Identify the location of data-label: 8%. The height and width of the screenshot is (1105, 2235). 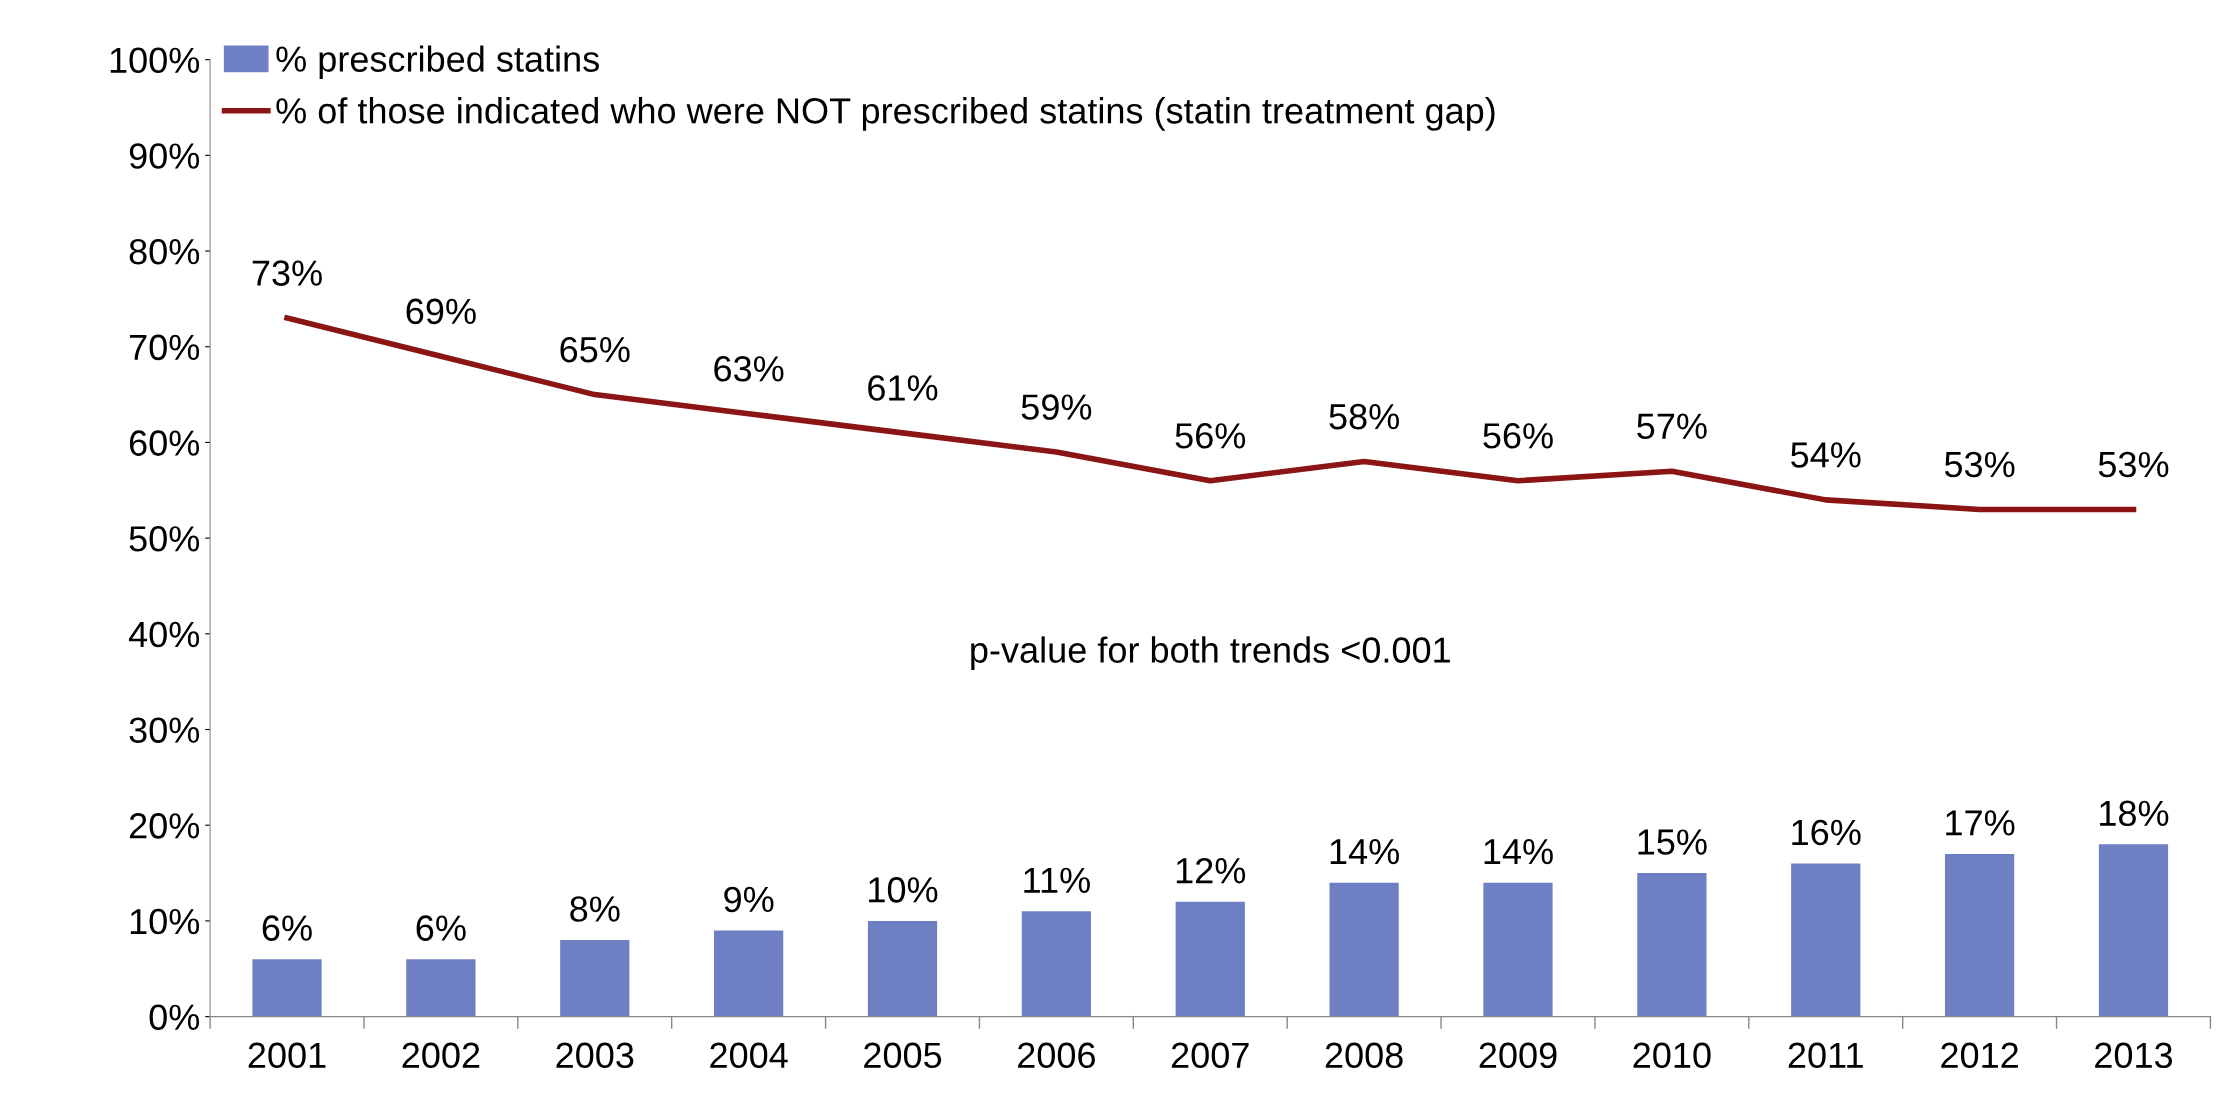
(595, 909).